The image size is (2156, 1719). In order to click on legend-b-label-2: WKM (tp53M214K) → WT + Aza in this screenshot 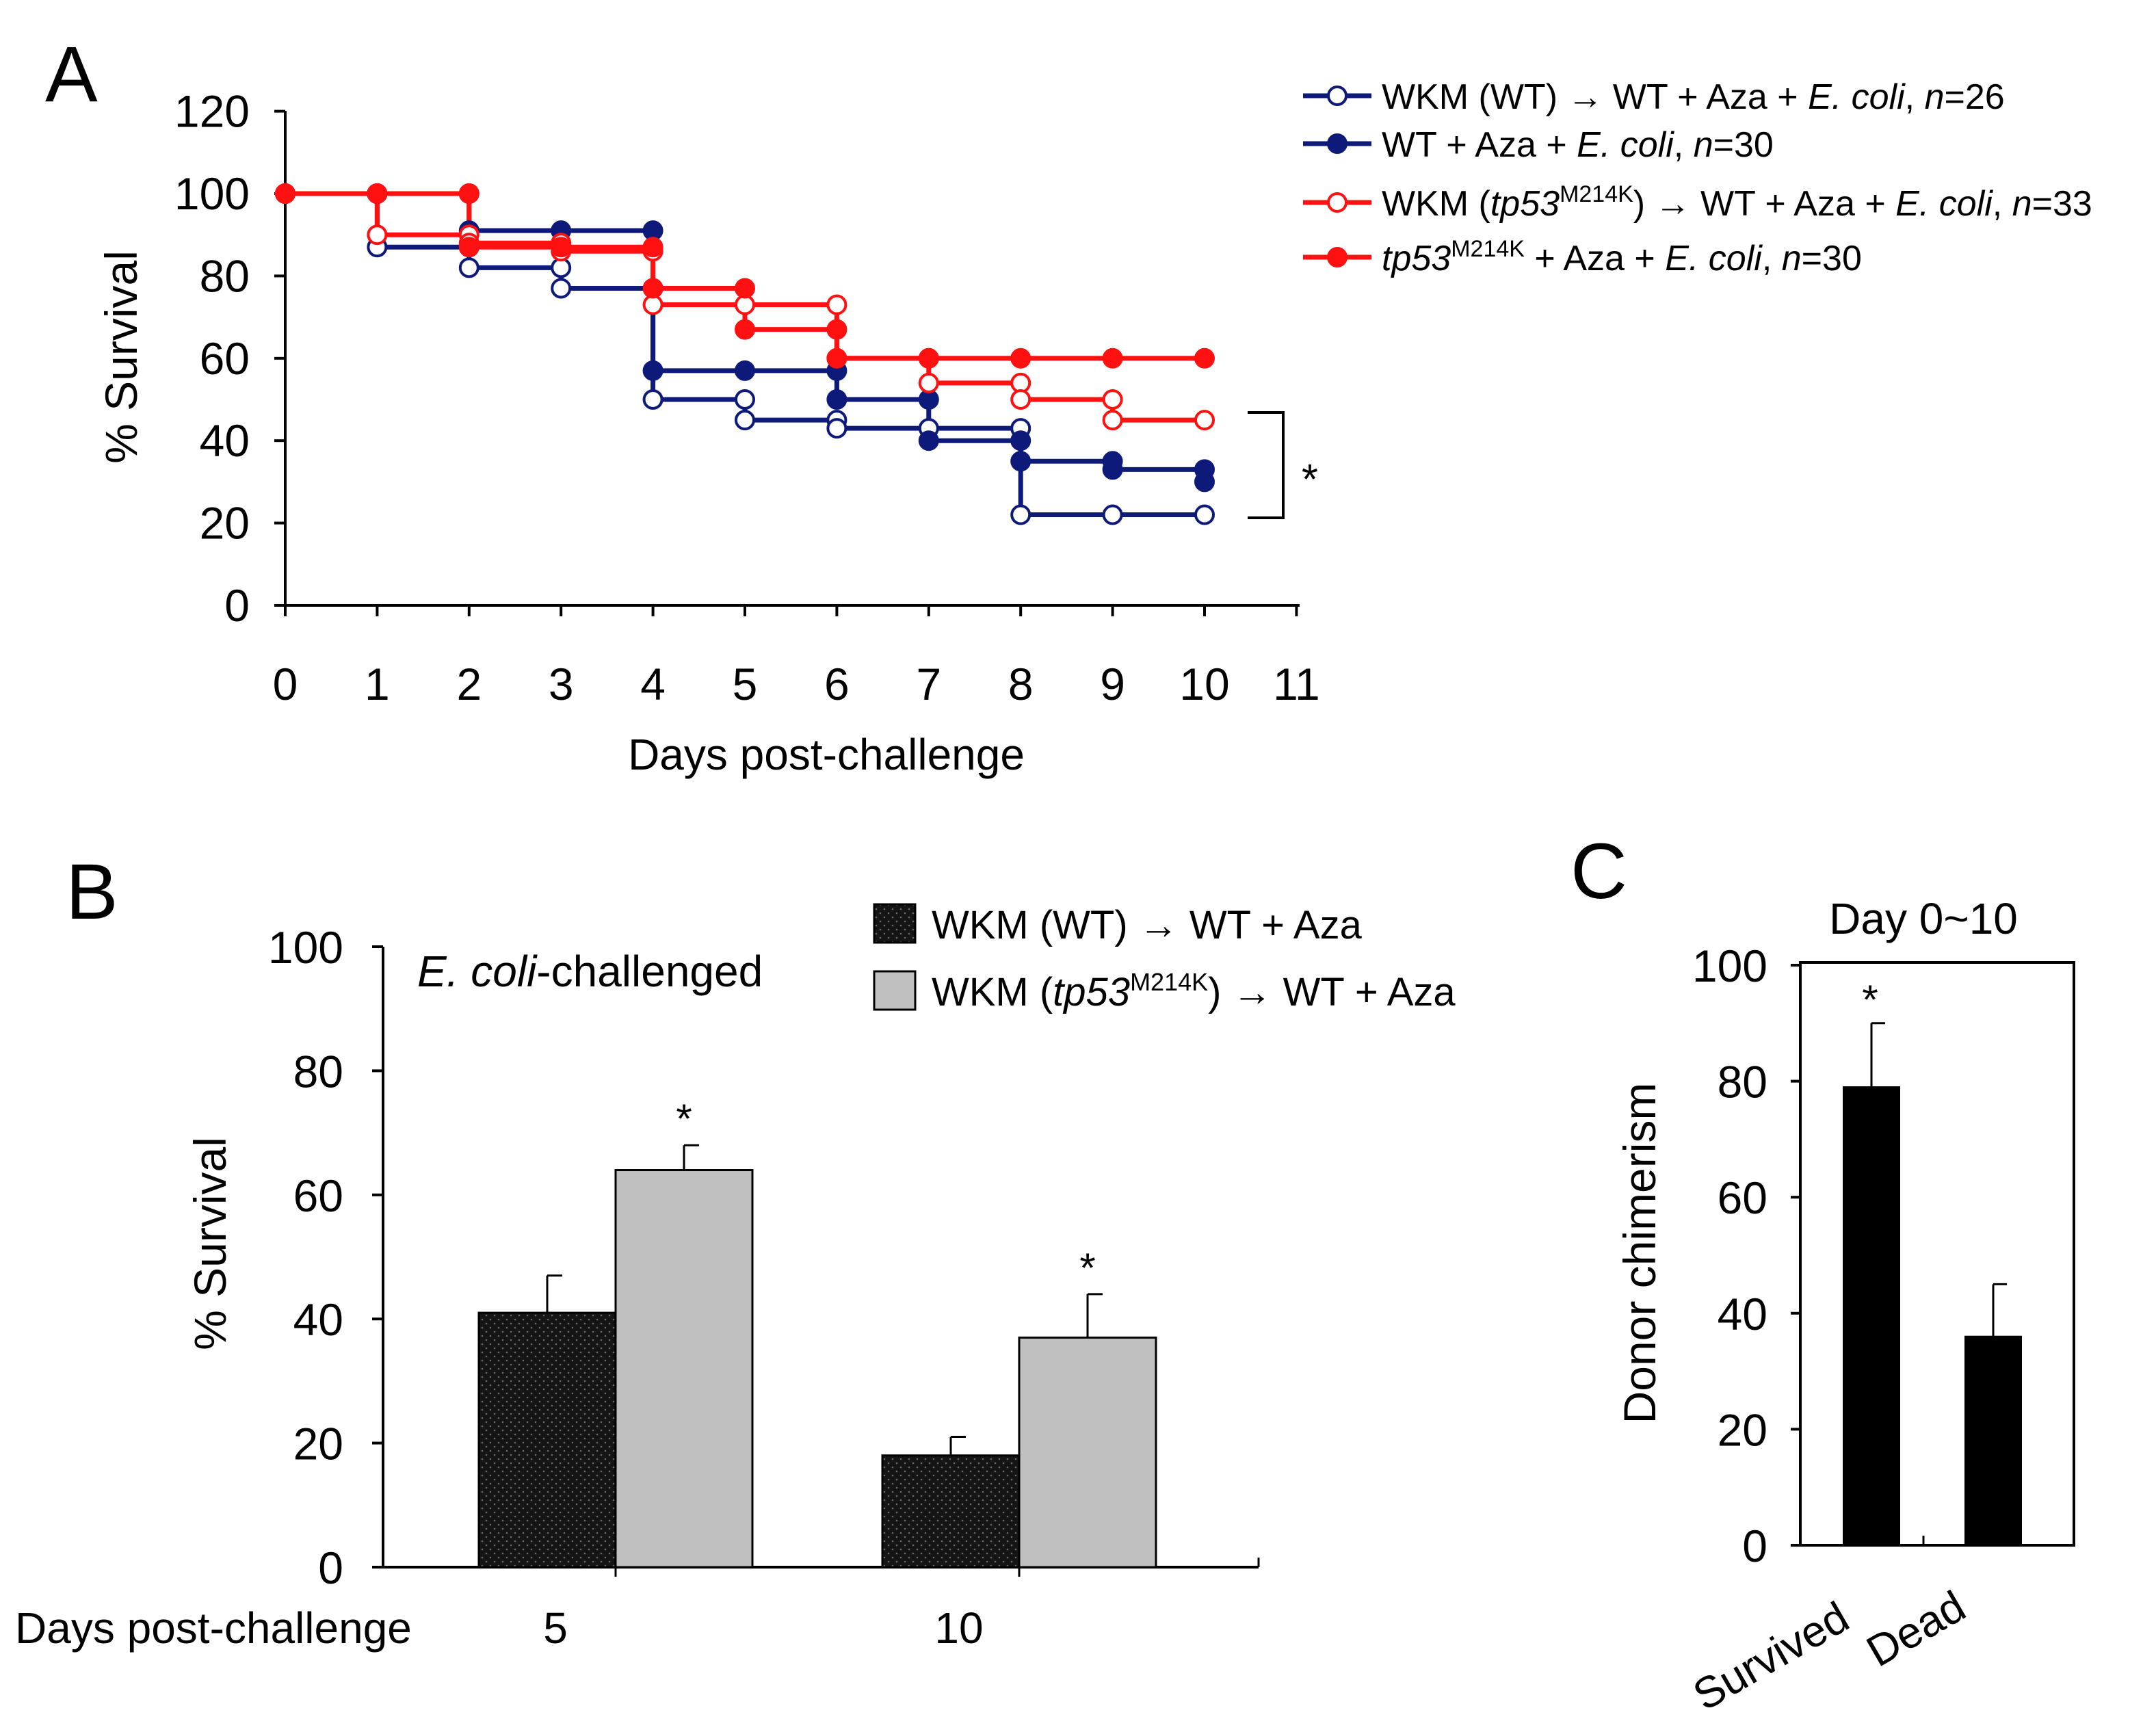, I will do `click(1194, 991)`.